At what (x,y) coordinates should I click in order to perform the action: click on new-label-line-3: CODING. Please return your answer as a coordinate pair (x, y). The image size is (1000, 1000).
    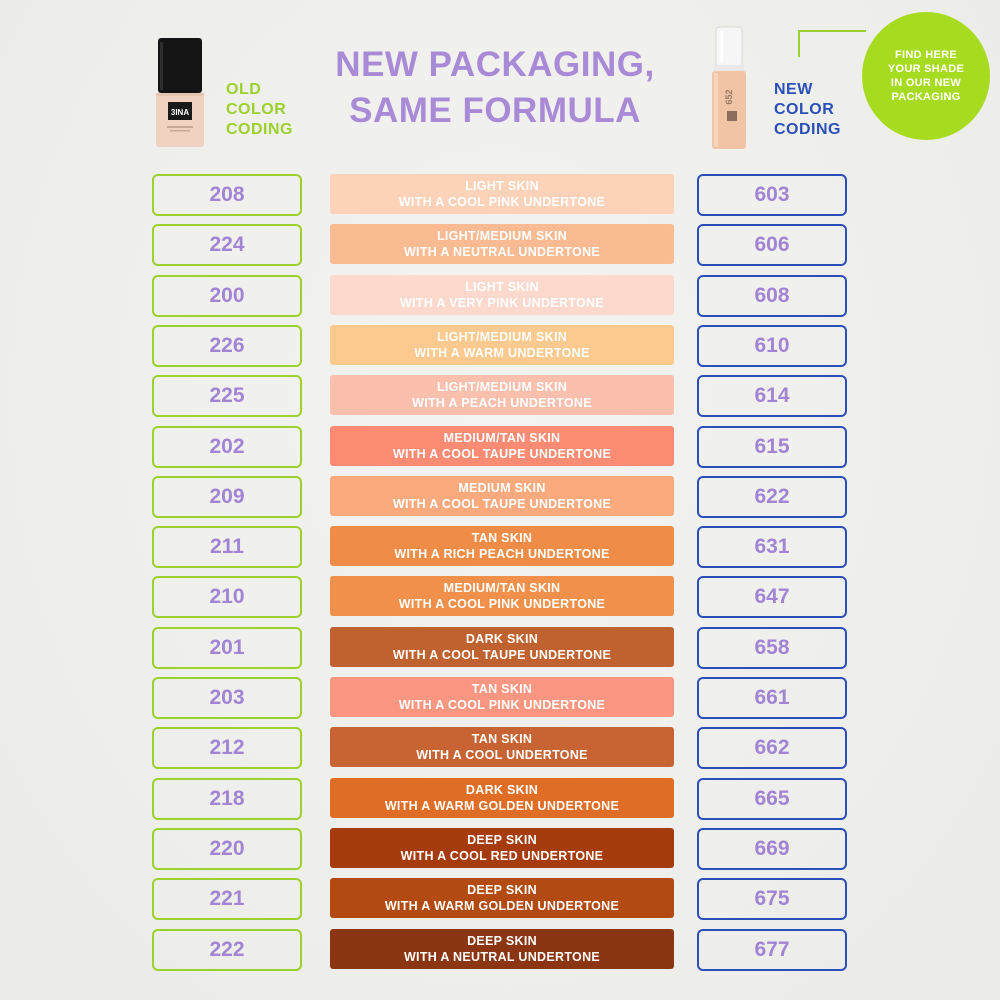
    Looking at the image, I should click on (807, 129).